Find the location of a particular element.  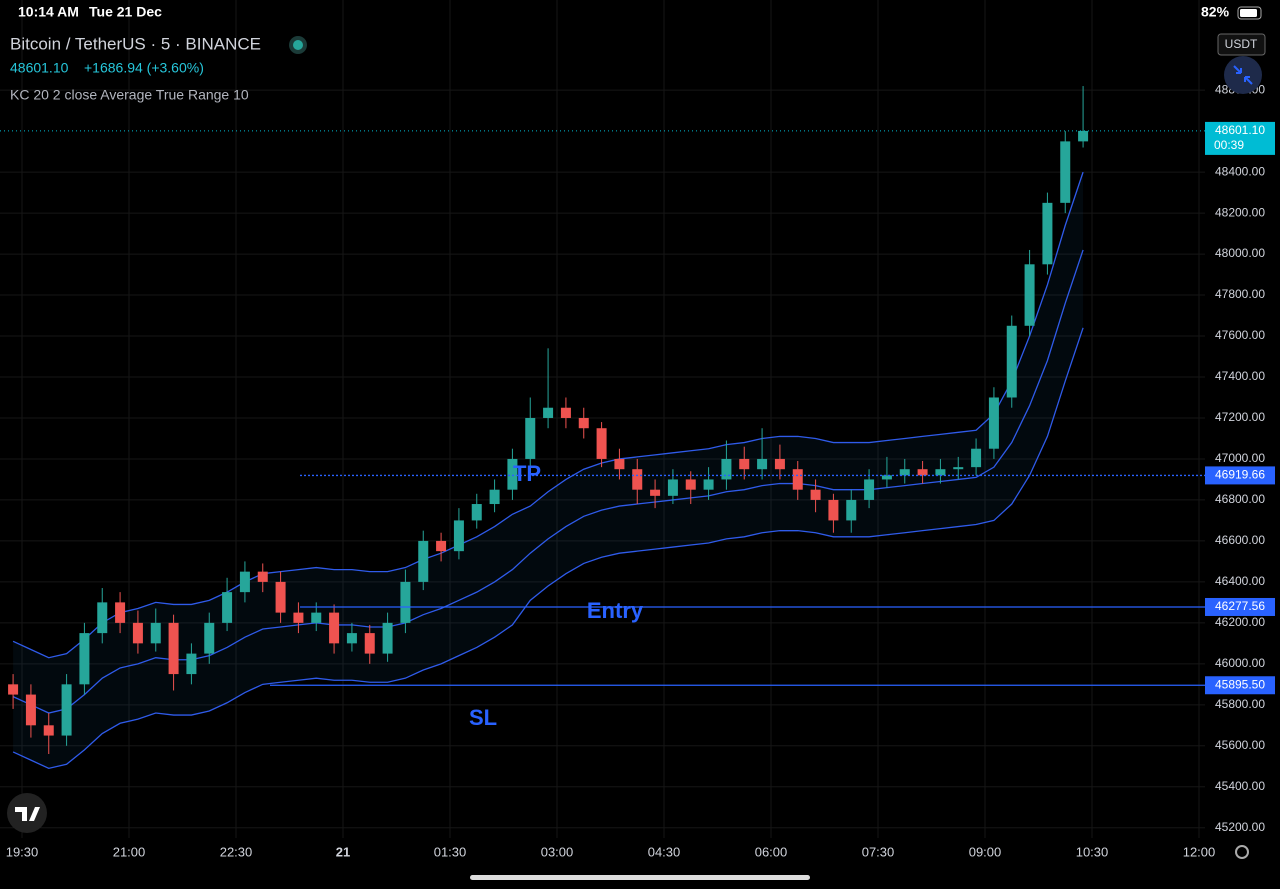

x-tick-label: 12:00 is located at coordinates (1199, 851).